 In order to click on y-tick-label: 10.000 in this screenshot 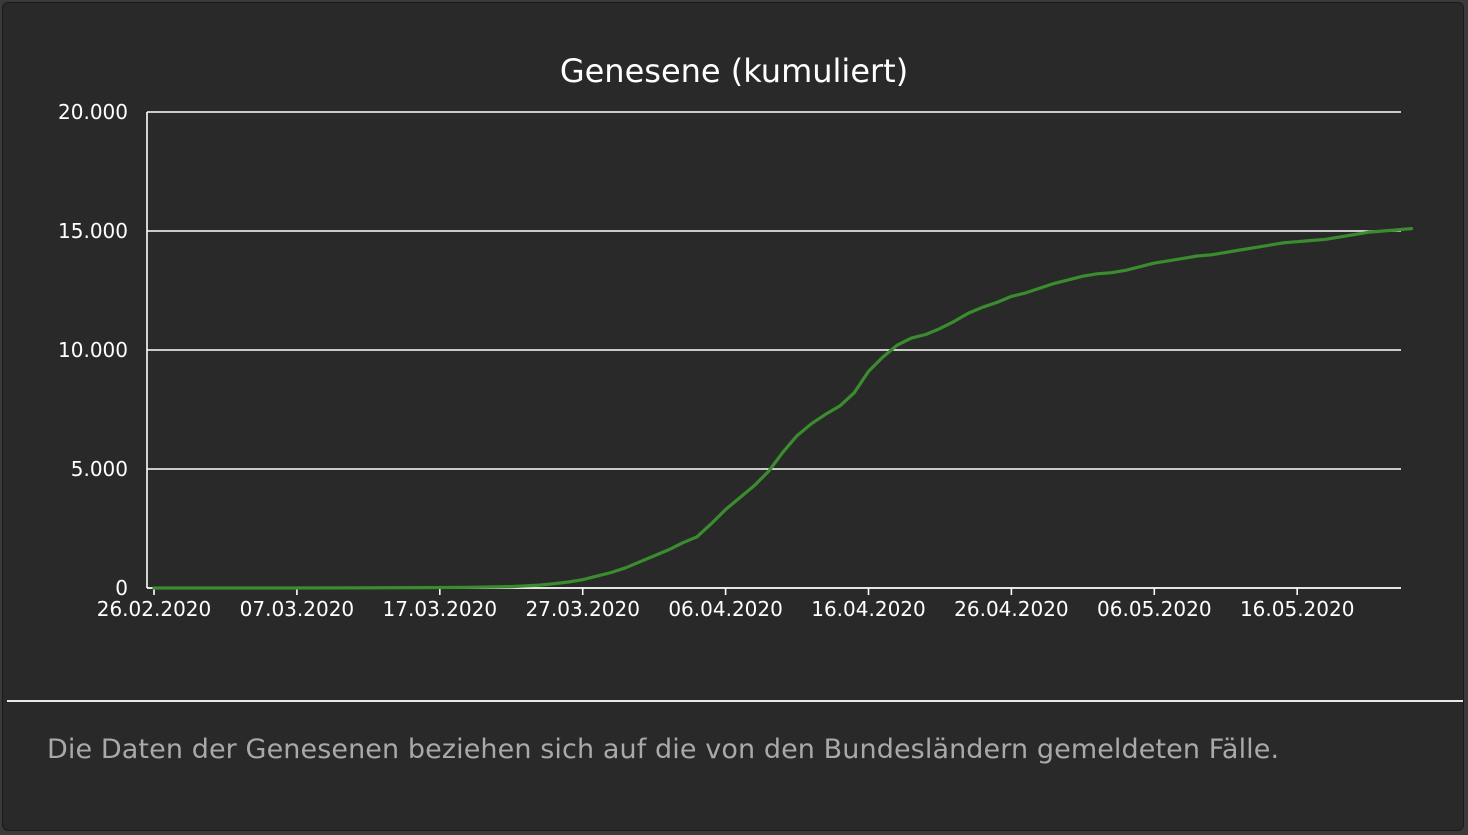, I will do `click(93, 350)`.